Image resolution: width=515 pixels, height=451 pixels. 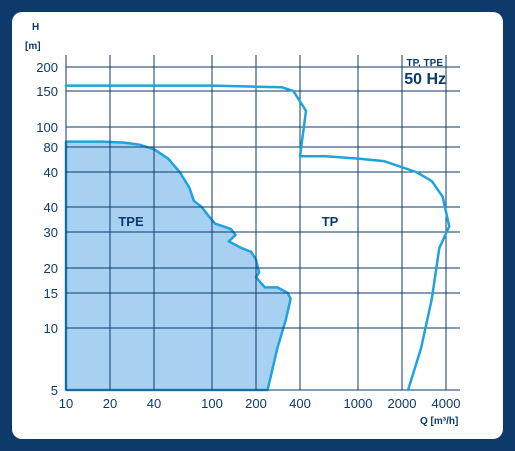 I want to click on region-label-tp: TP, so click(x=330, y=221).